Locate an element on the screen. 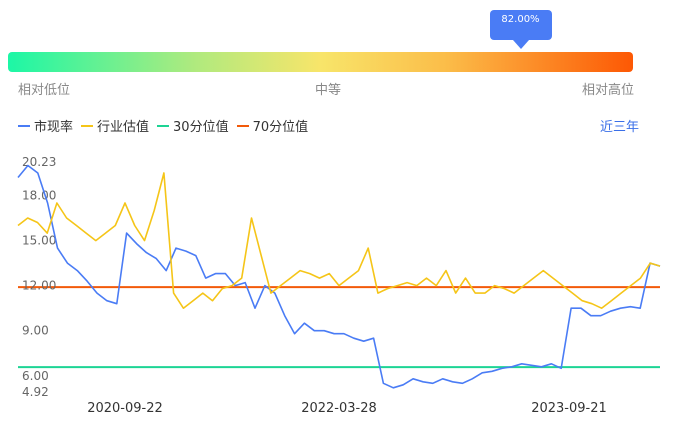  y-tick-label: 12.00 is located at coordinates (39, 286).